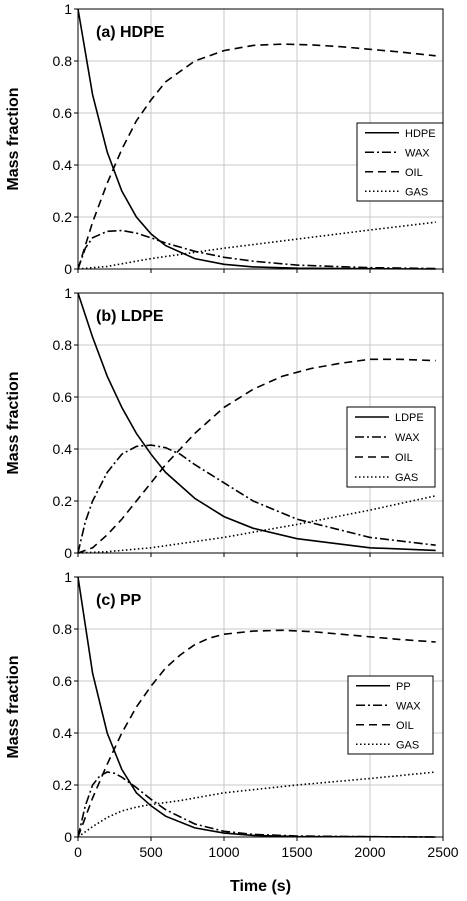  I want to click on x-axis-label: Time (s), so click(260, 886).